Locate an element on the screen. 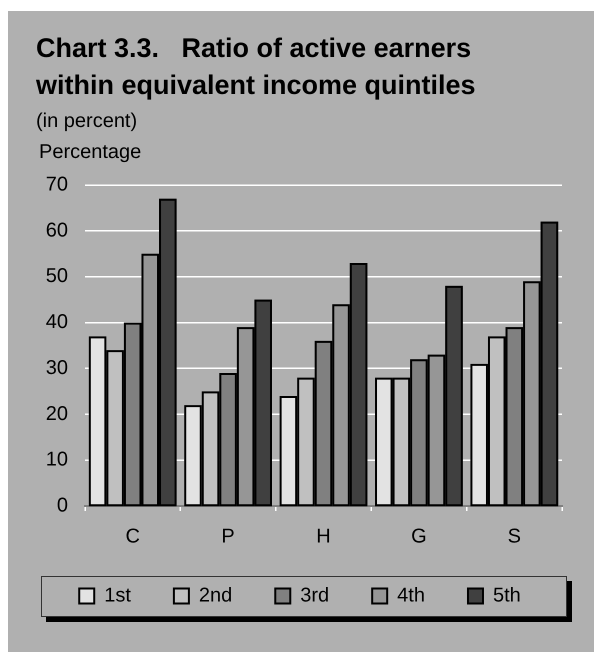 This screenshot has width=594, height=652. chart-title: Chart 3.3. Ratio of active earners within equivalent income quintiles is located at coordinates (256, 66).